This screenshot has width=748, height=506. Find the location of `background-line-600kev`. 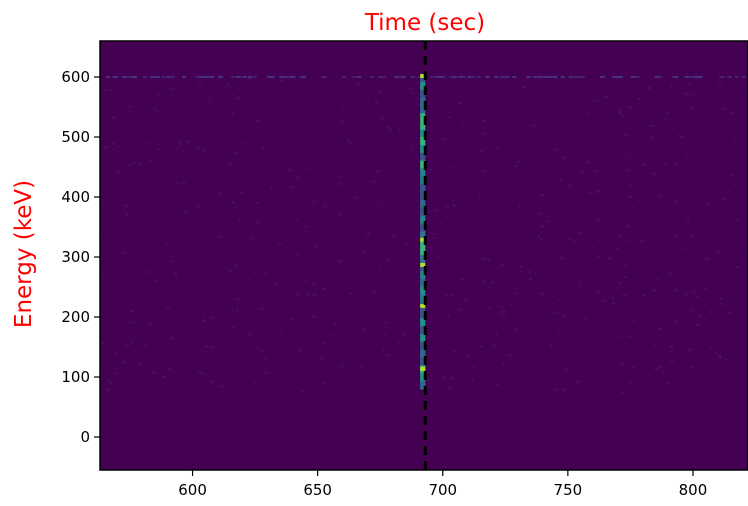

background-line-600kev is located at coordinates (425, 77).